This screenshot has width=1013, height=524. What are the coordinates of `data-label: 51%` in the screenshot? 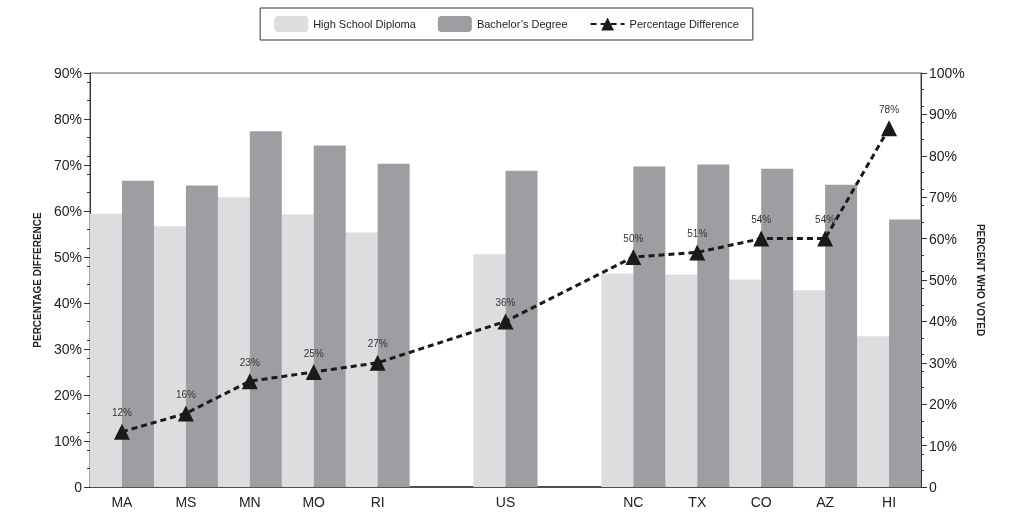 It's located at (697, 233).